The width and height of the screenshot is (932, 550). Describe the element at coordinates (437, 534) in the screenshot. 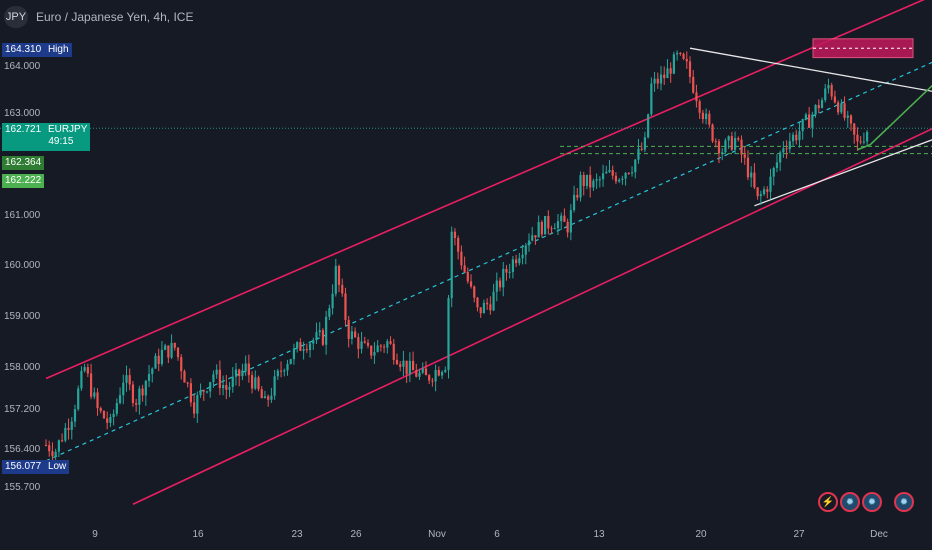

I see `time-tick-label: Nov` at that location.